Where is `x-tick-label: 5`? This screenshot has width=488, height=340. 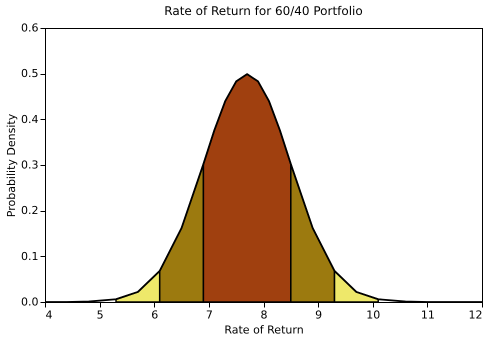
x-tick-label: 5 is located at coordinates (100, 315).